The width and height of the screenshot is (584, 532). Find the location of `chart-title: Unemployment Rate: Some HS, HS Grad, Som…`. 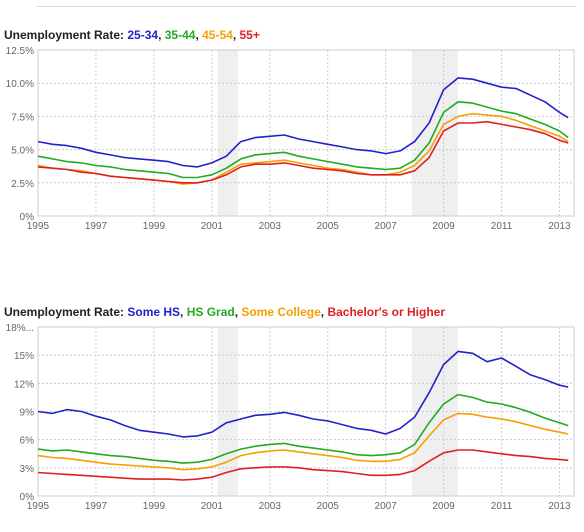

chart-title: Unemployment Rate: Some HS, HS Grad, Som… is located at coordinates (224, 312).